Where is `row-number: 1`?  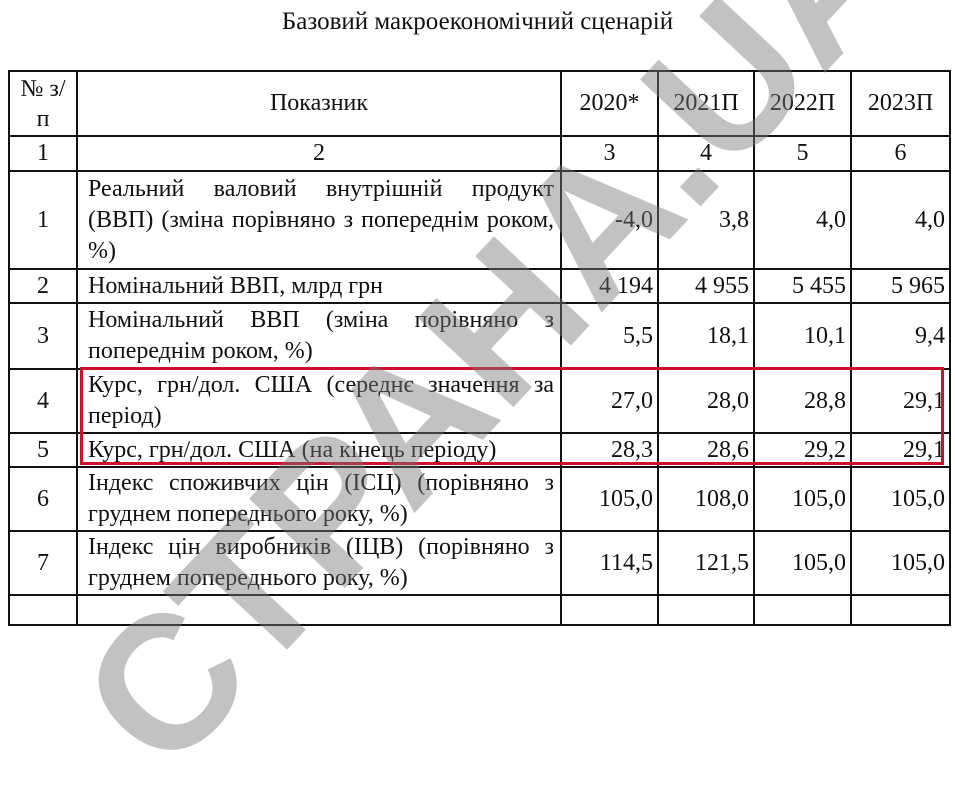
row-number: 1 is located at coordinates (43, 220).